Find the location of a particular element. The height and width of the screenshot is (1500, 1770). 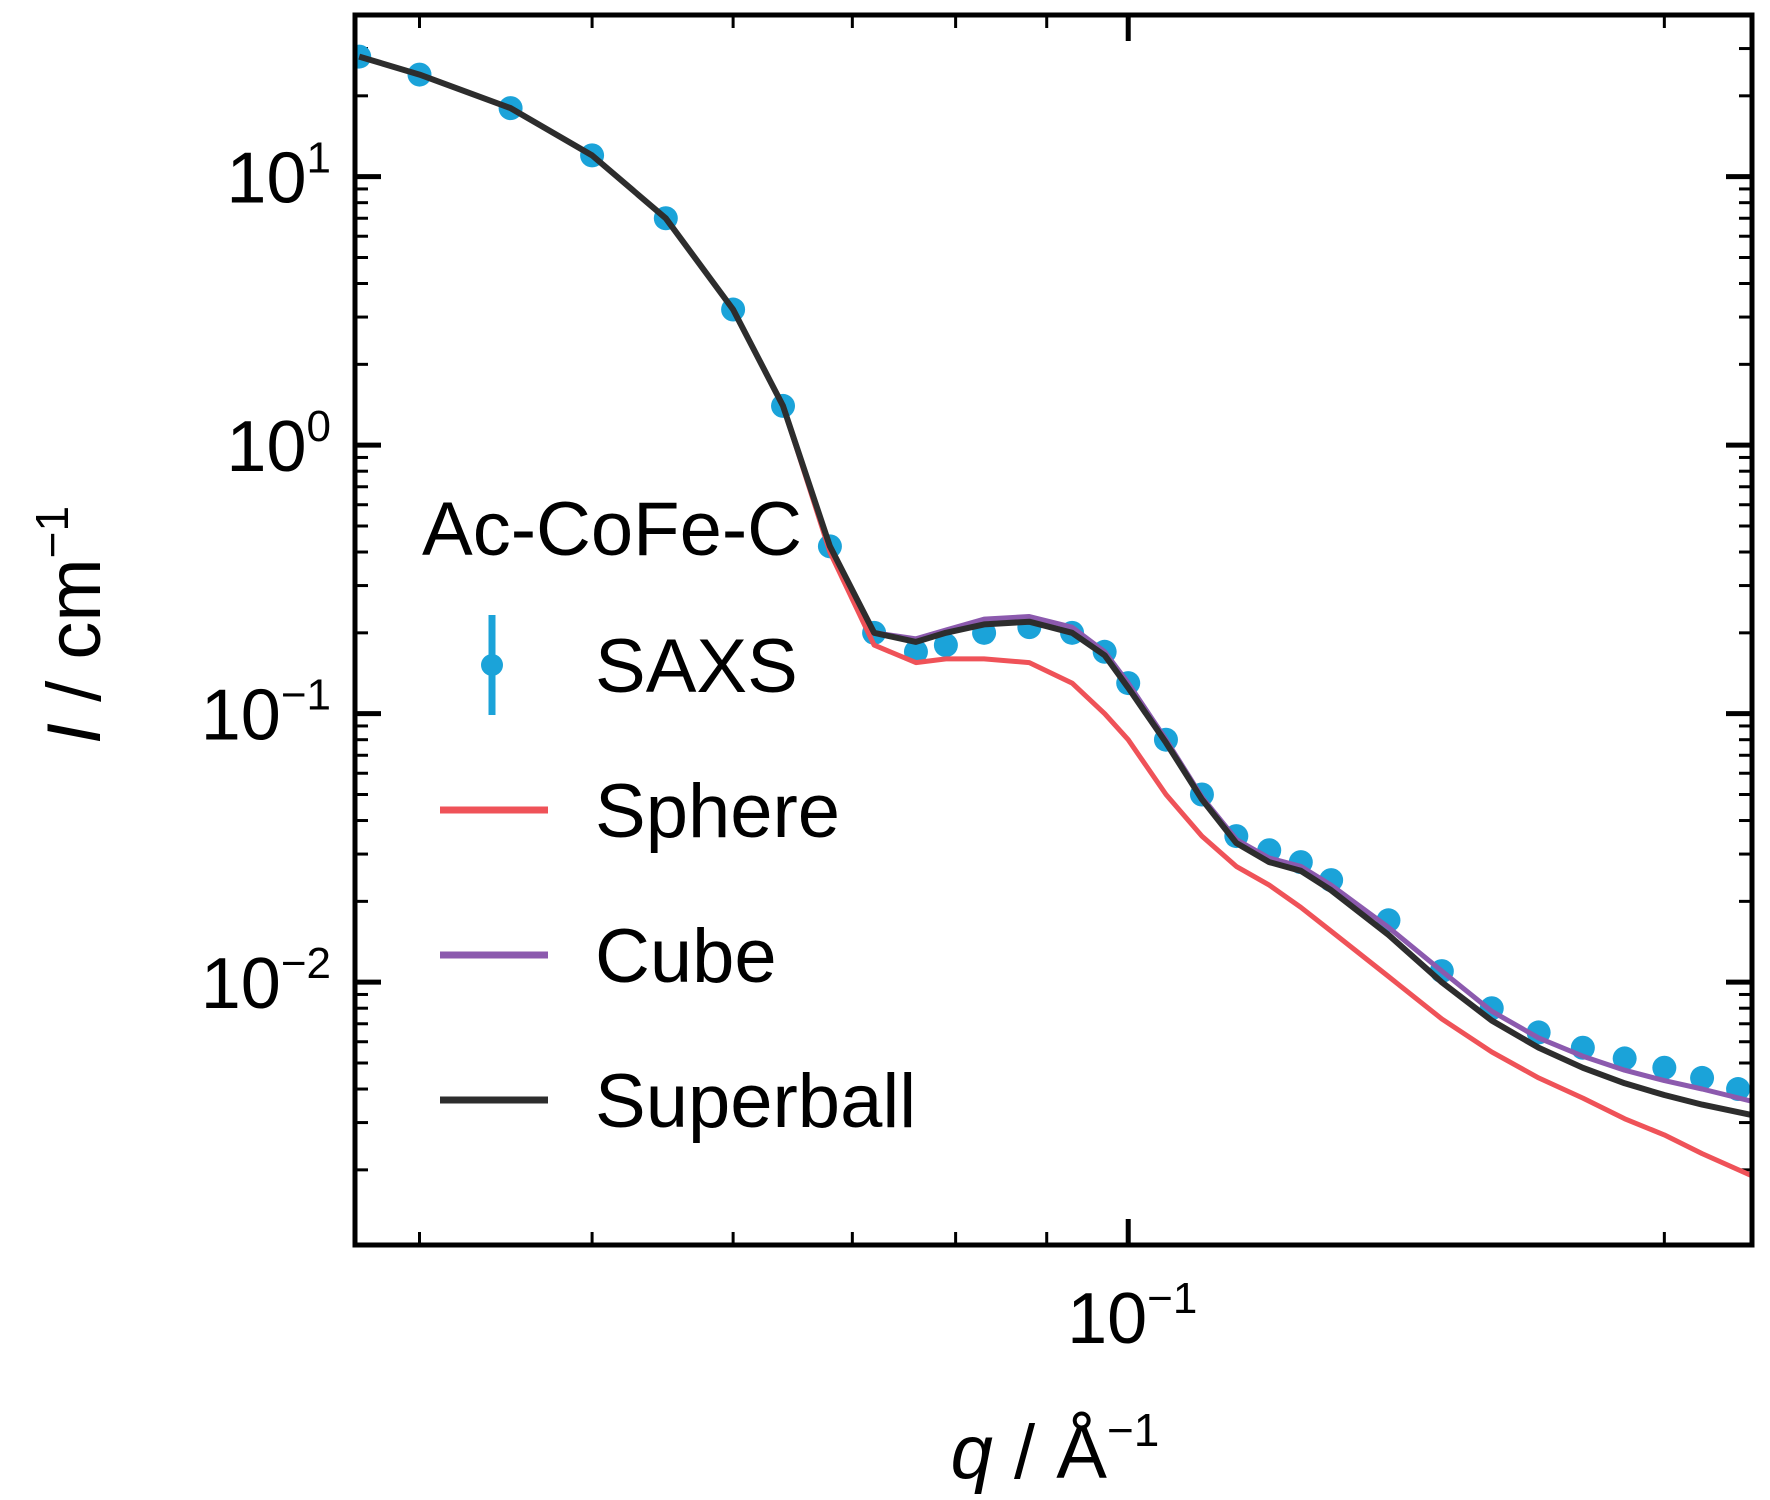

y-tick-label: 10⁻¹ is located at coordinates (266, 713).